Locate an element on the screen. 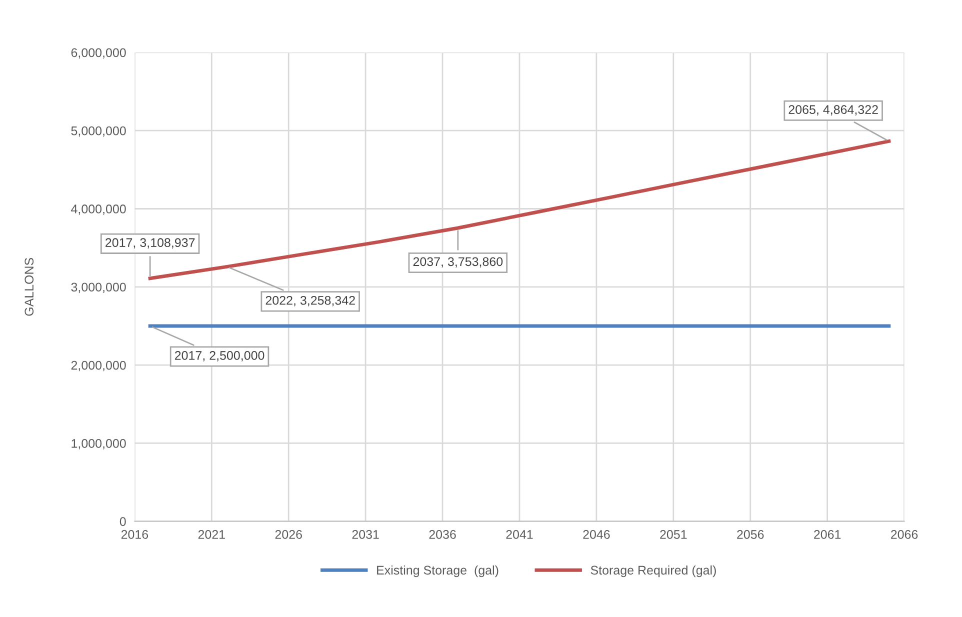 The width and height of the screenshot is (962, 617). x-tick-label: 2041 is located at coordinates (519, 534).